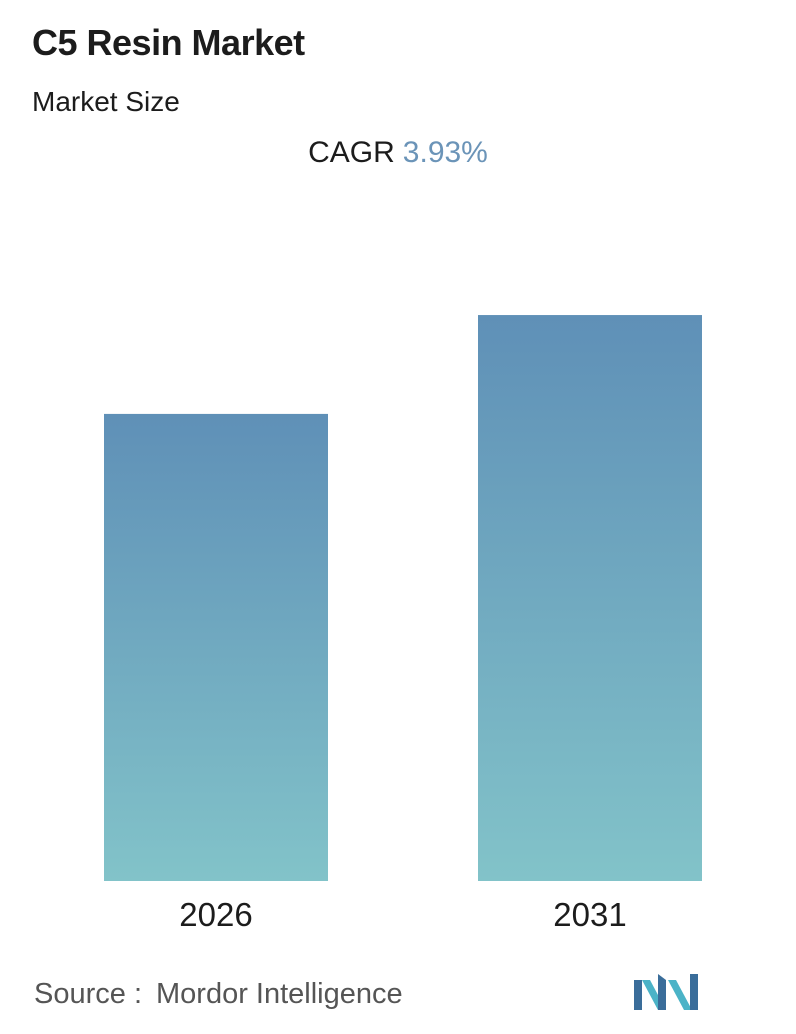 The height and width of the screenshot is (1034, 796). What do you see at coordinates (351, 152) in the screenshot?
I see `cagr-label: CAGR` at bounding box center [351, 152].